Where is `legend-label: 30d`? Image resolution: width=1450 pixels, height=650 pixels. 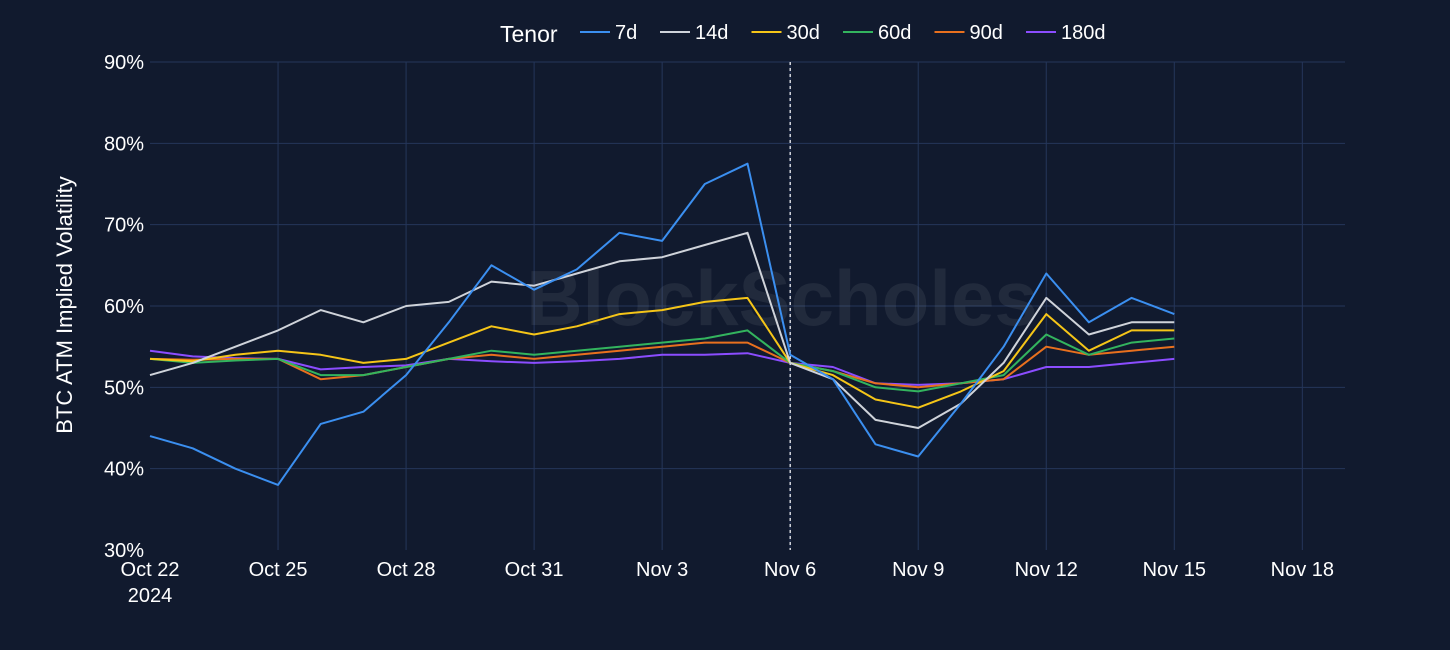
legend-label: 30d is located at coordinates (803, 33).